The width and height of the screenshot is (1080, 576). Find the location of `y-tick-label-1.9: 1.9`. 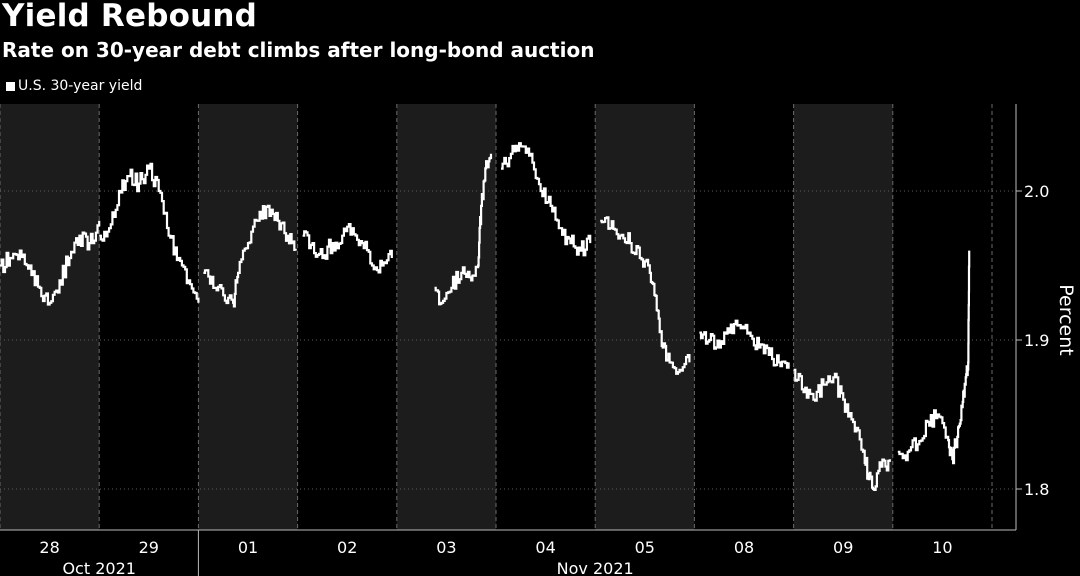

y-tick-label-1.9: 1.9 is located at coordinates (1036, 340).